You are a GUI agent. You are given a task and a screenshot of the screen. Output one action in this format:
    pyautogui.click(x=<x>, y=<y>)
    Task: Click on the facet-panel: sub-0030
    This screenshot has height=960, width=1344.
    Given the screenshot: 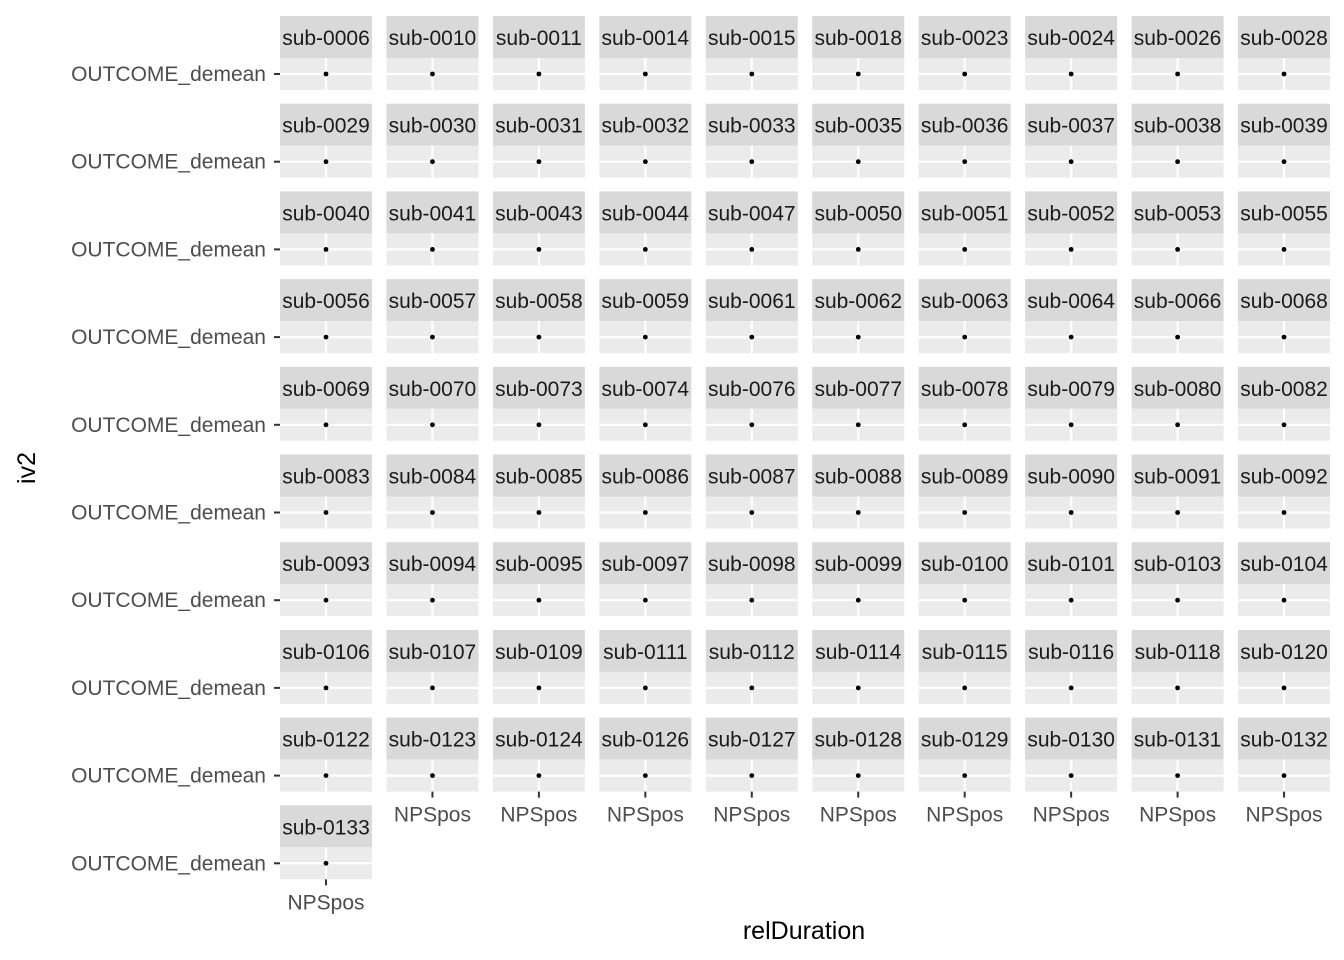 What is the action you would take?
    pyautogui.click(x=432, y=140)
    